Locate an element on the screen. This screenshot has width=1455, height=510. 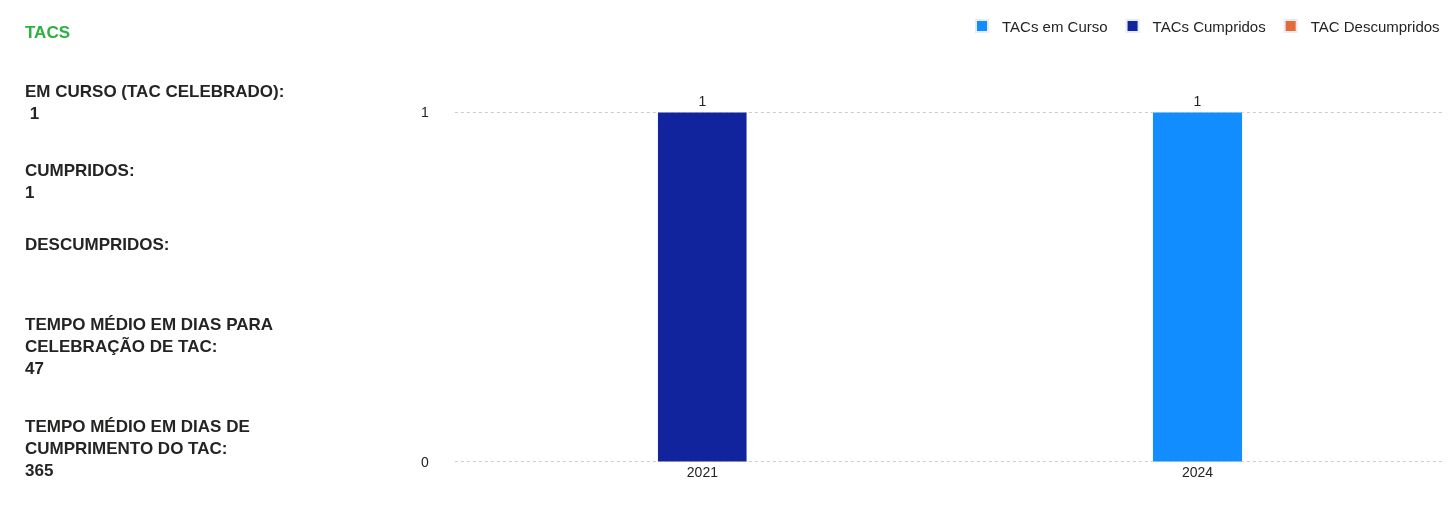
text: CUMPRIDOS: 1 is located at coordinates (80, 182).